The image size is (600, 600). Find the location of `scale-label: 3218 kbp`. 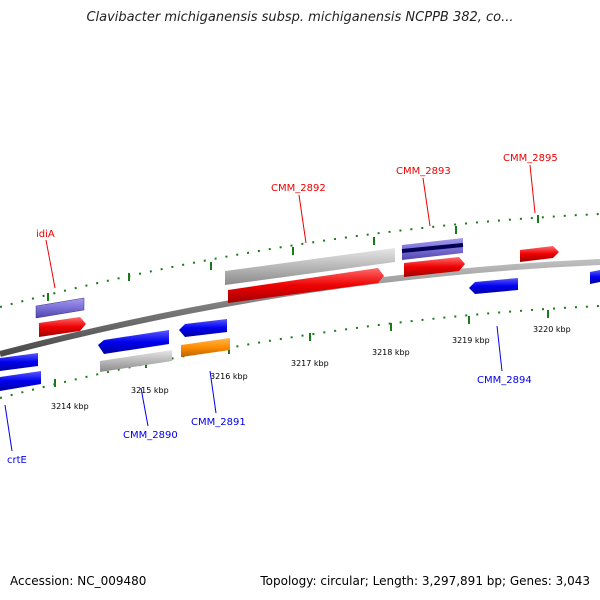

scale-label: 3218 kbp is located at coordinates (391, 352).